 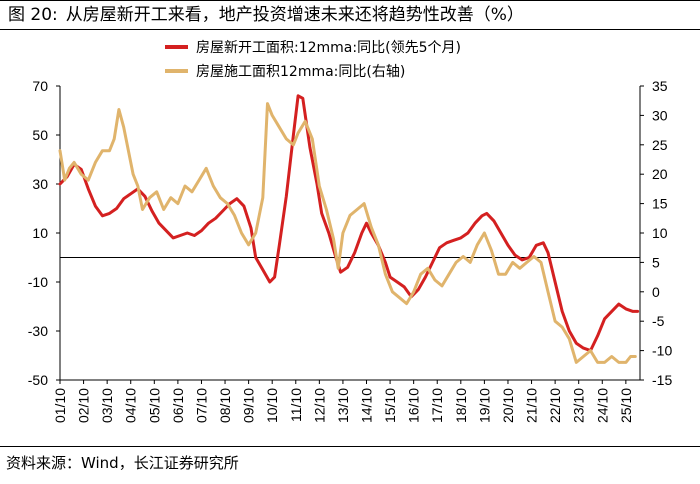 What do you see at coordinates (602, 405) in the screenshot?
I see `x-tick-label: 24/10` at bounding box center [602, 405].